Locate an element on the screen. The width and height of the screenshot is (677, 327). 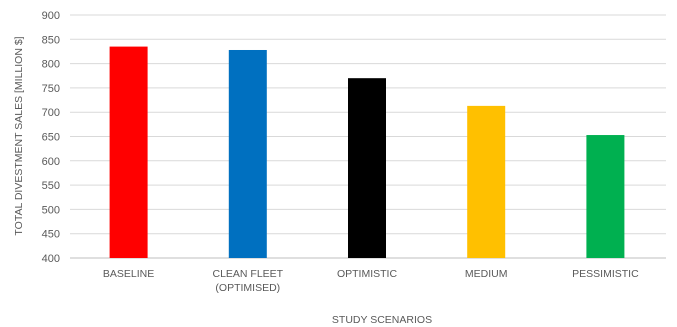
bar-baseline is located at coordinates (128, 152).